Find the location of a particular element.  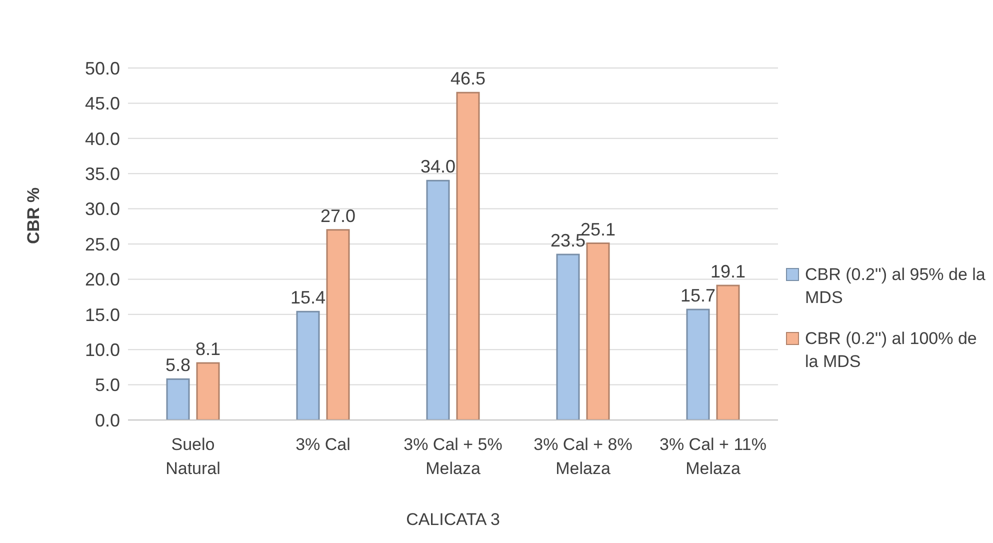

x-tick-label: Suelo Natural is located at coordinates (193, 456).